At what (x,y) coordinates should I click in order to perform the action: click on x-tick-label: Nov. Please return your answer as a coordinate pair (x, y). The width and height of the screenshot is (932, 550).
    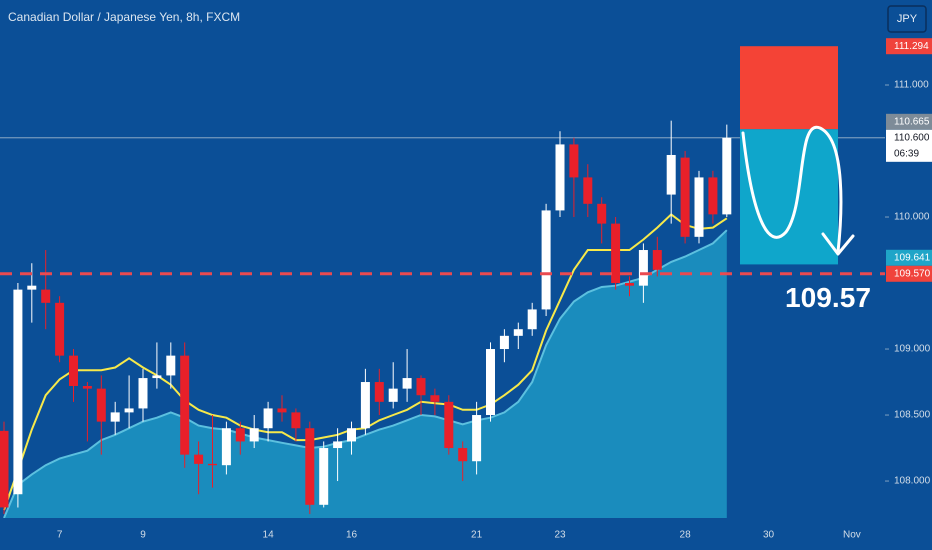
    Looking at the image, I should click on (852, 535).